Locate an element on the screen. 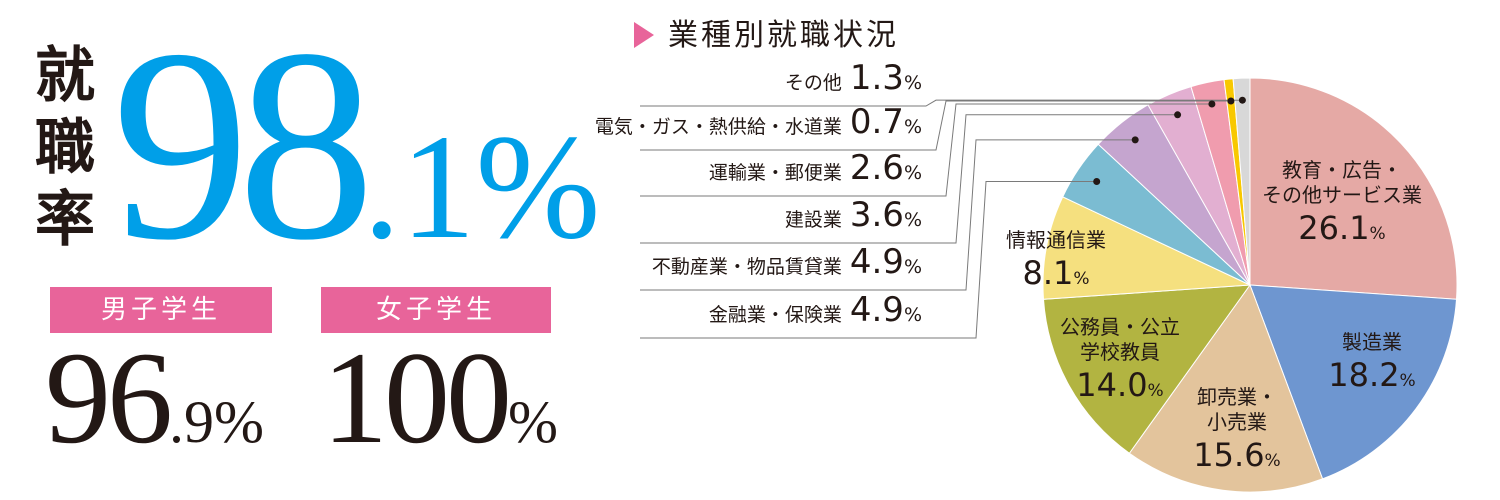 This screenshot has height=500, width=1500. male-rate-percent: % is located at coordinates (239, 422).